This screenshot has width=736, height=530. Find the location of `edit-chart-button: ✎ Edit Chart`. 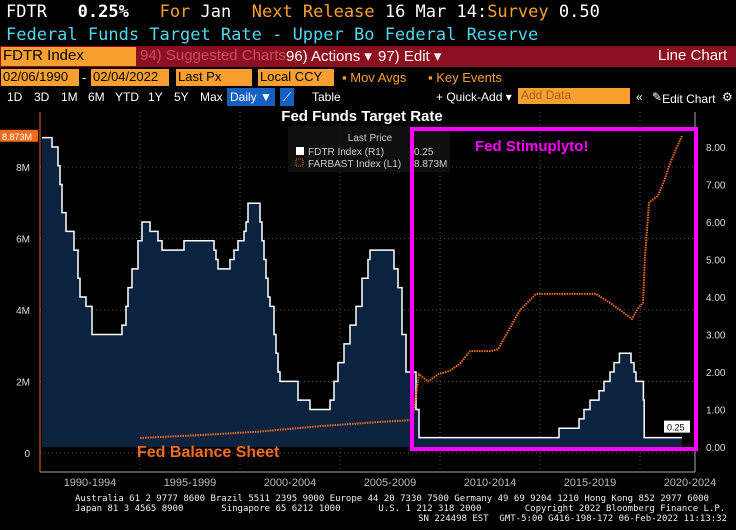

edit-chart-button: ✎ Edit Chart is located at coordinates (684, 98).